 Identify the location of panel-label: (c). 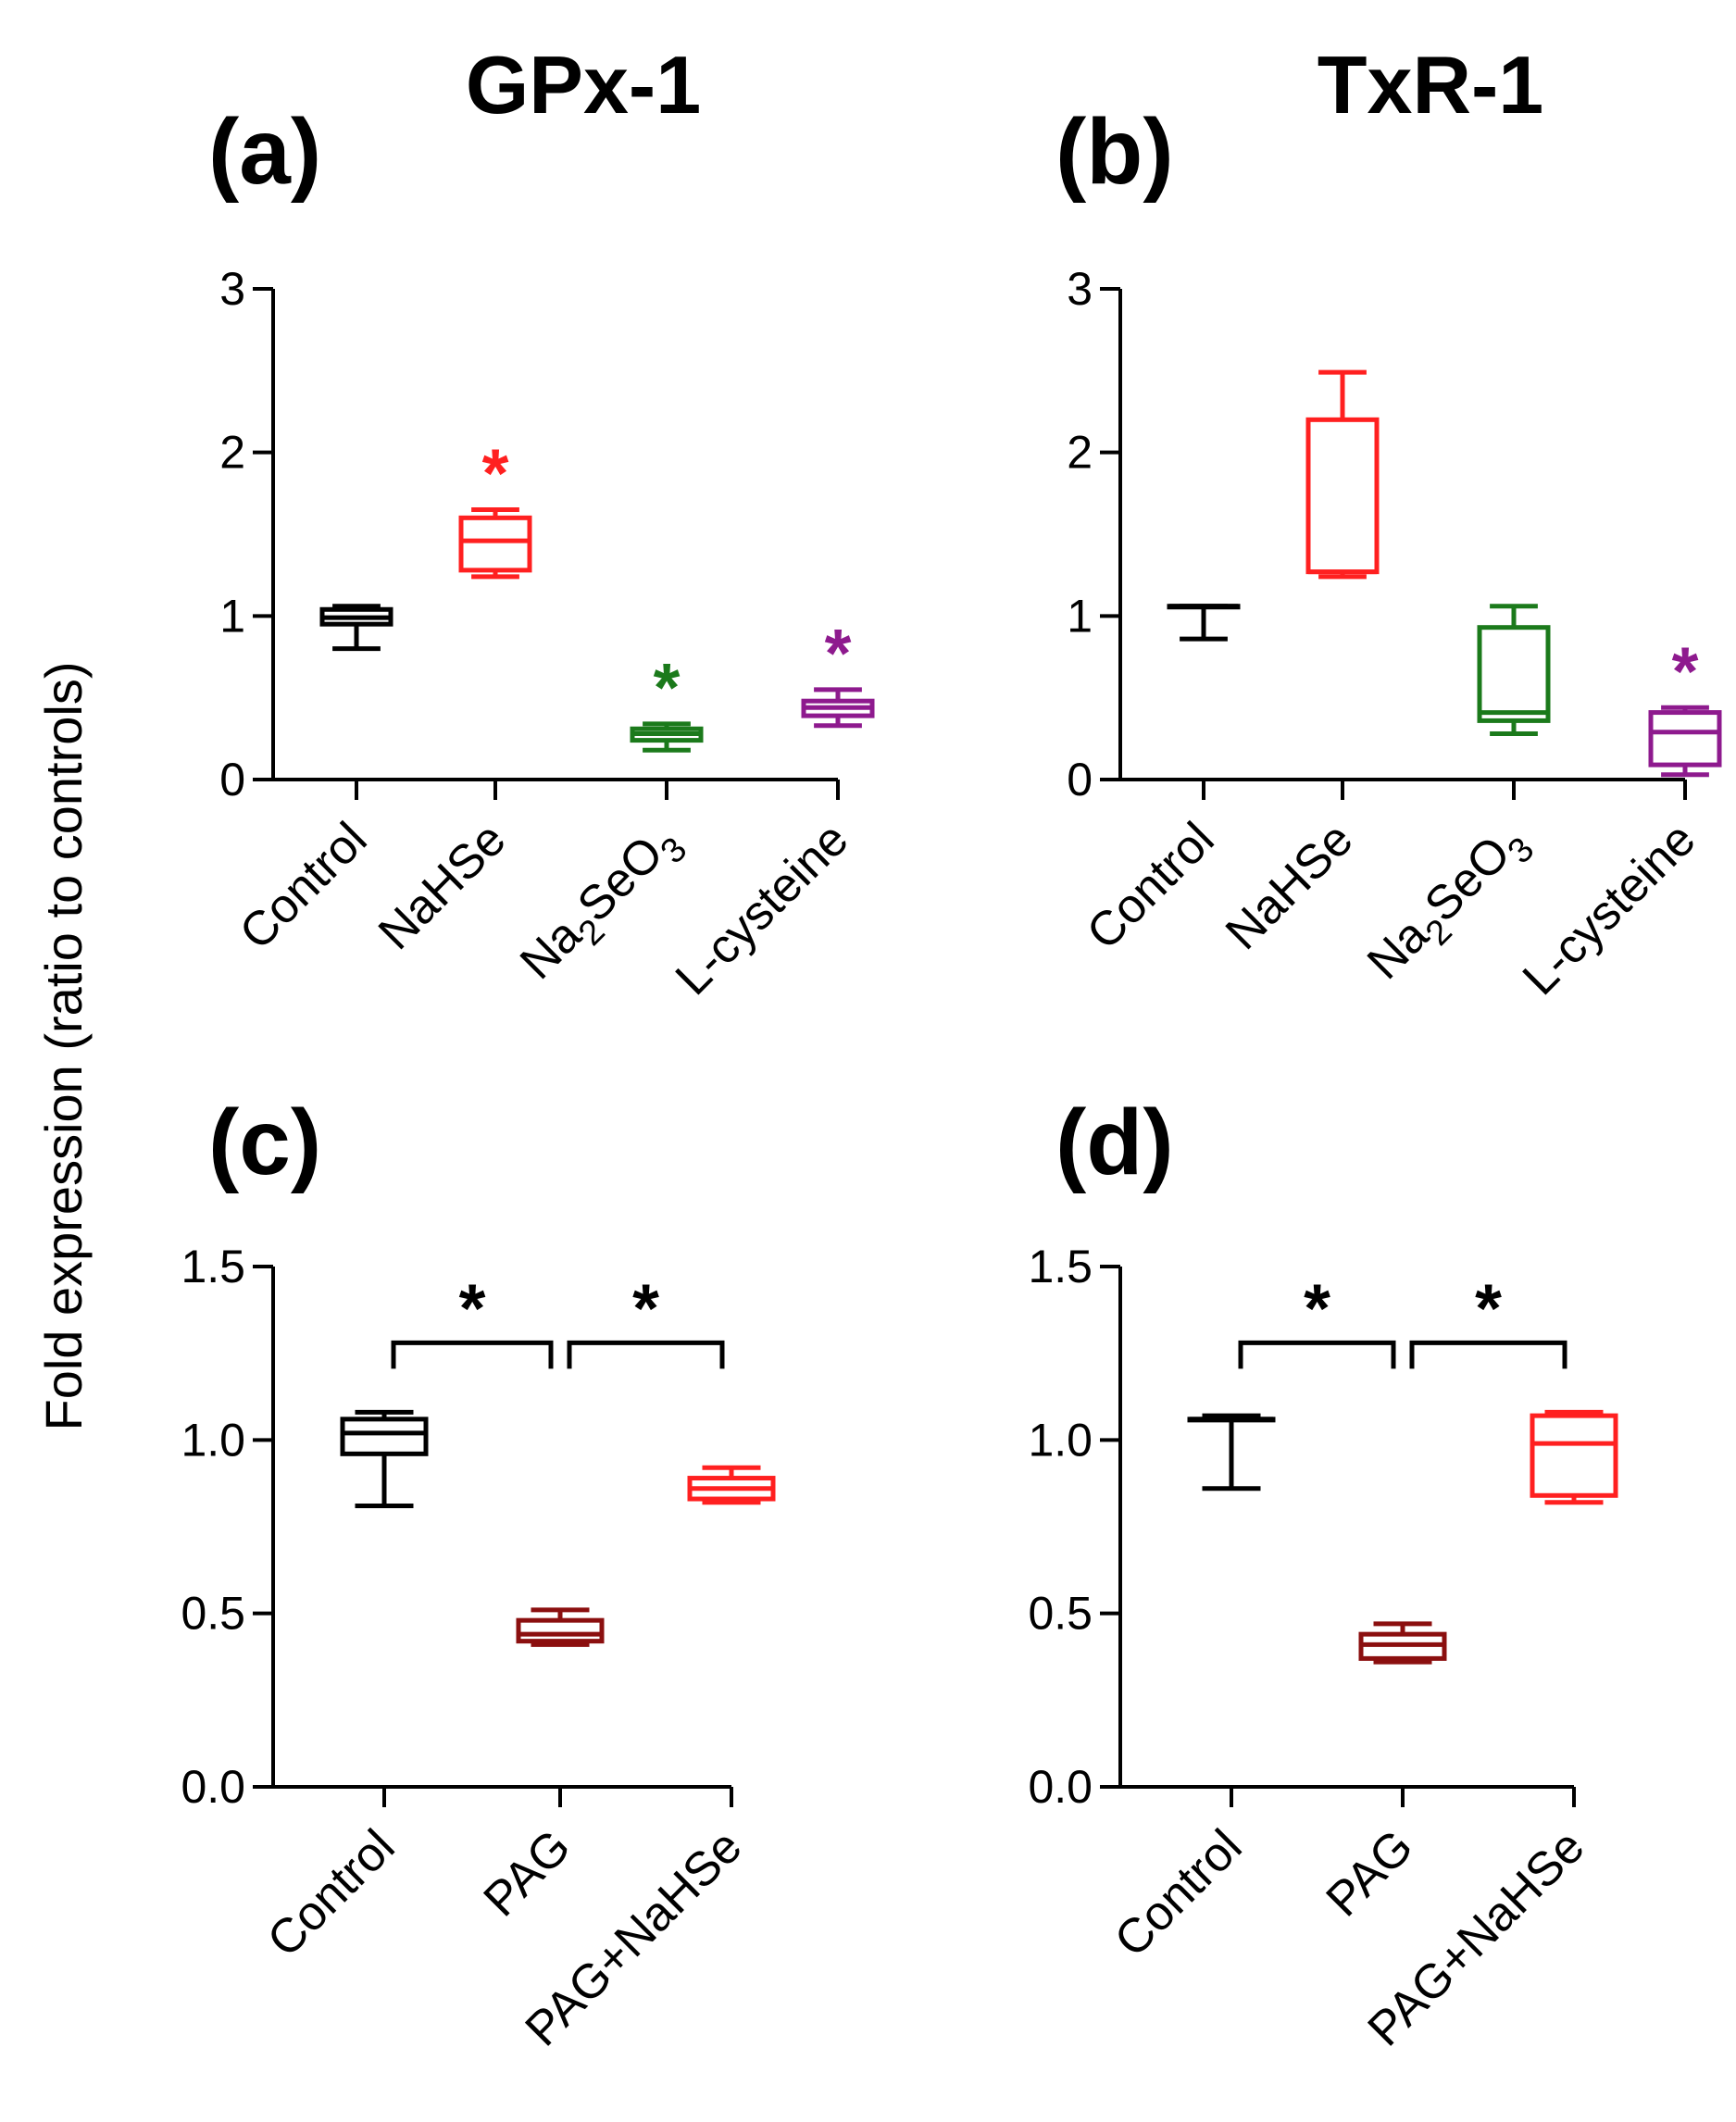
(264, 1142).